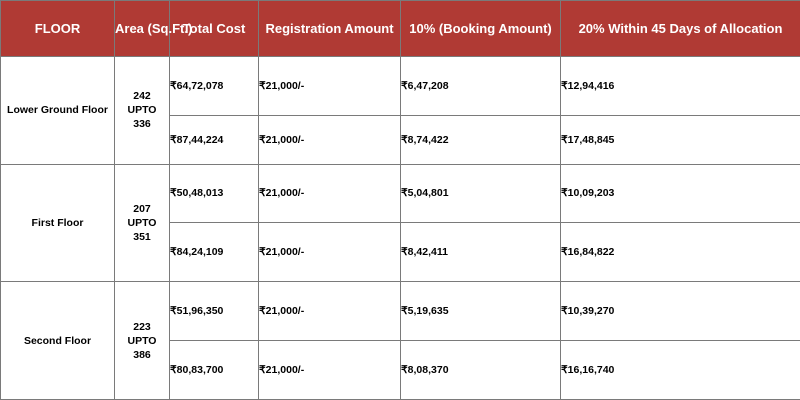  Describe the element at coordinates (142, 340) in the screenshot. I see `area-cell: 223 UPTO 386` at that location.